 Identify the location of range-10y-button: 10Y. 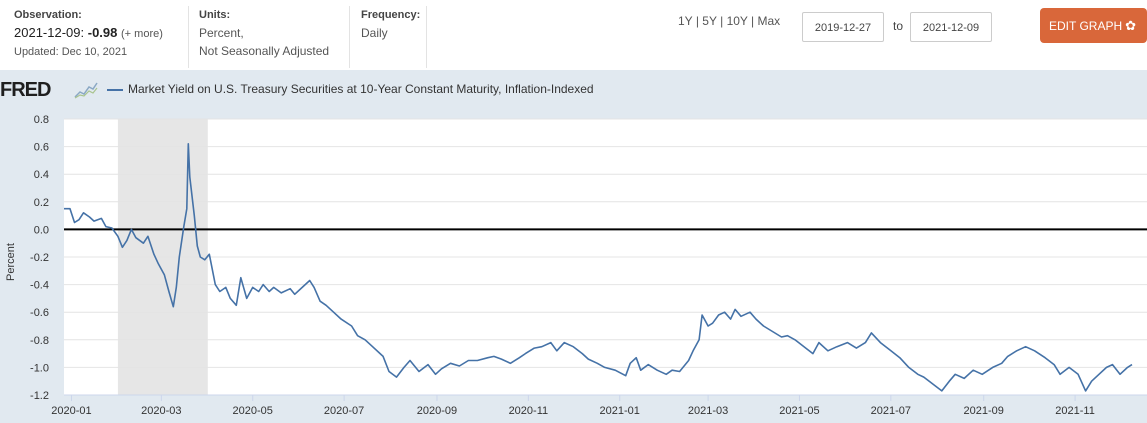
(737, 21).